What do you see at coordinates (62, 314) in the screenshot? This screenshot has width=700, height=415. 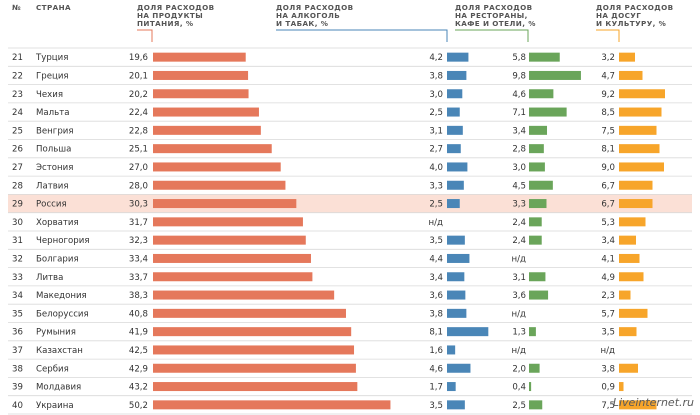 I see `row-country: Белоруссия` at bounding box center [62, 314].